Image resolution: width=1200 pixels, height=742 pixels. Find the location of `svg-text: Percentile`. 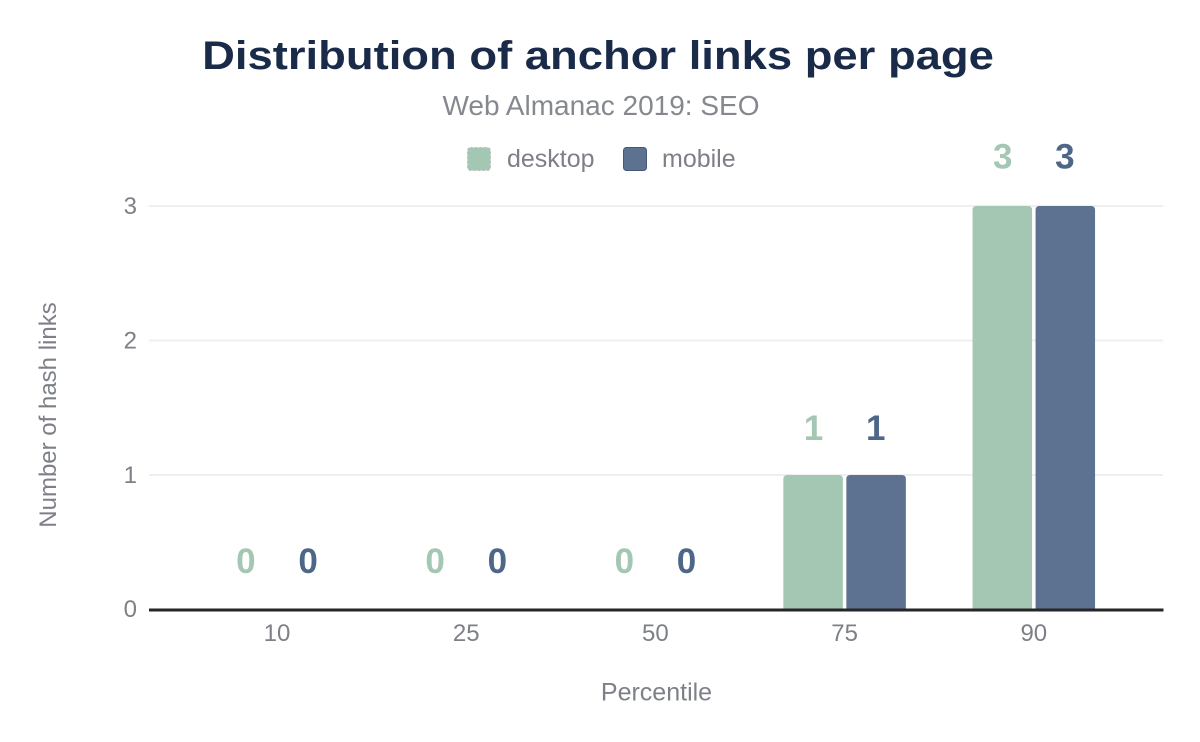

svg-text: Percentile is located at coordinates (656, 693).